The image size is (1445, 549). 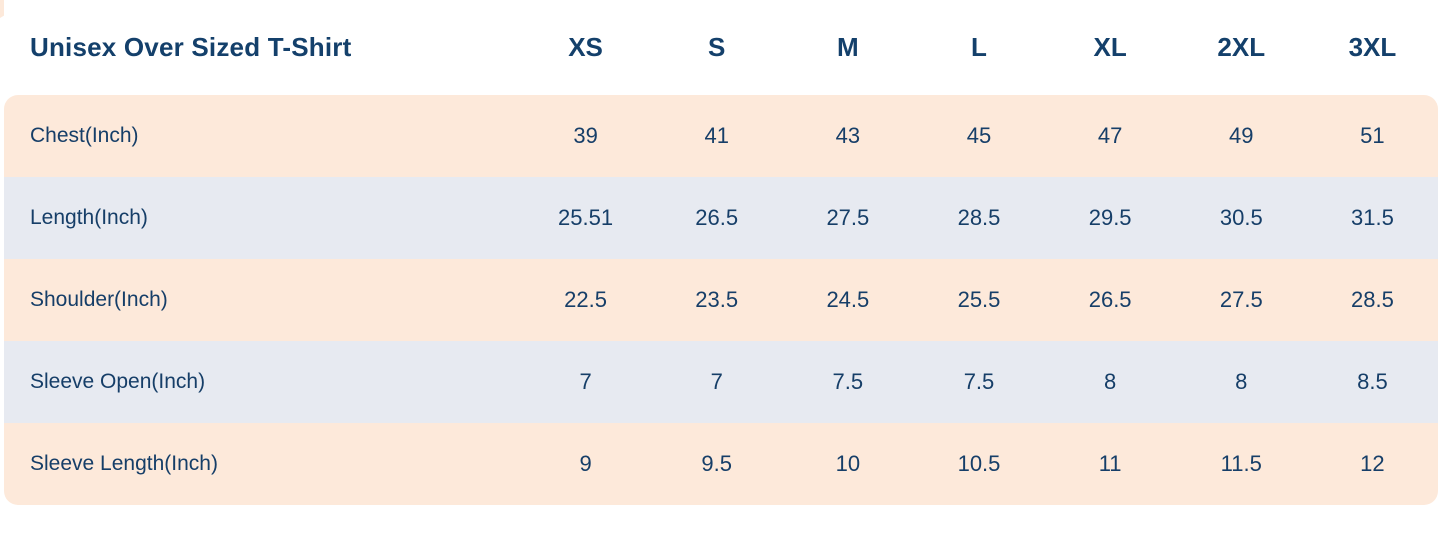 What do you see at coordinates (848, 47) in the screenshot?
I see `col-header-m: M` at bounding box center [848, 47].